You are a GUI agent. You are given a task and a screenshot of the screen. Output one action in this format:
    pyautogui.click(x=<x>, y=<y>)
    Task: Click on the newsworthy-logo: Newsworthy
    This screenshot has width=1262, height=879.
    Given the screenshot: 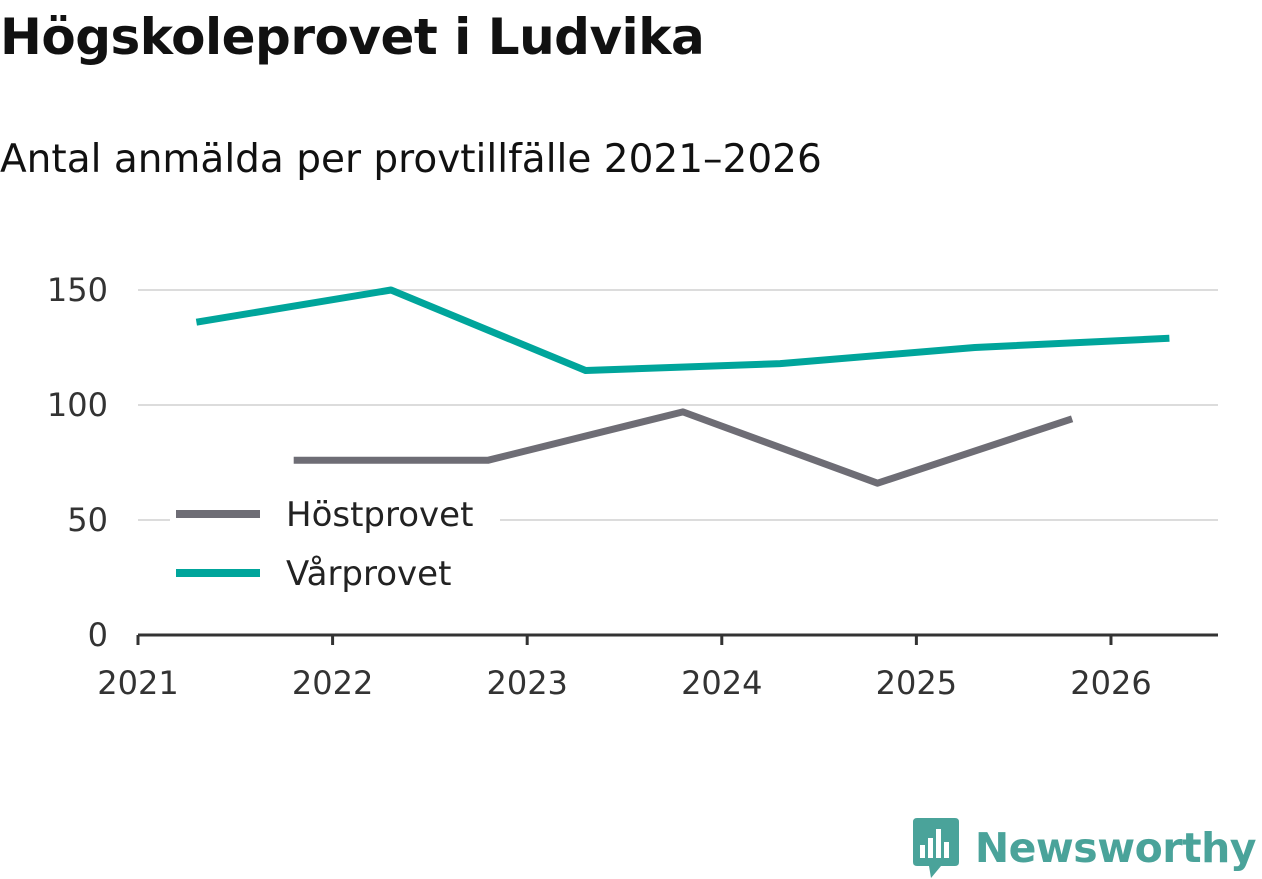 What is the action you would take?
    pyautogui.click(x=1084, y=848)
    